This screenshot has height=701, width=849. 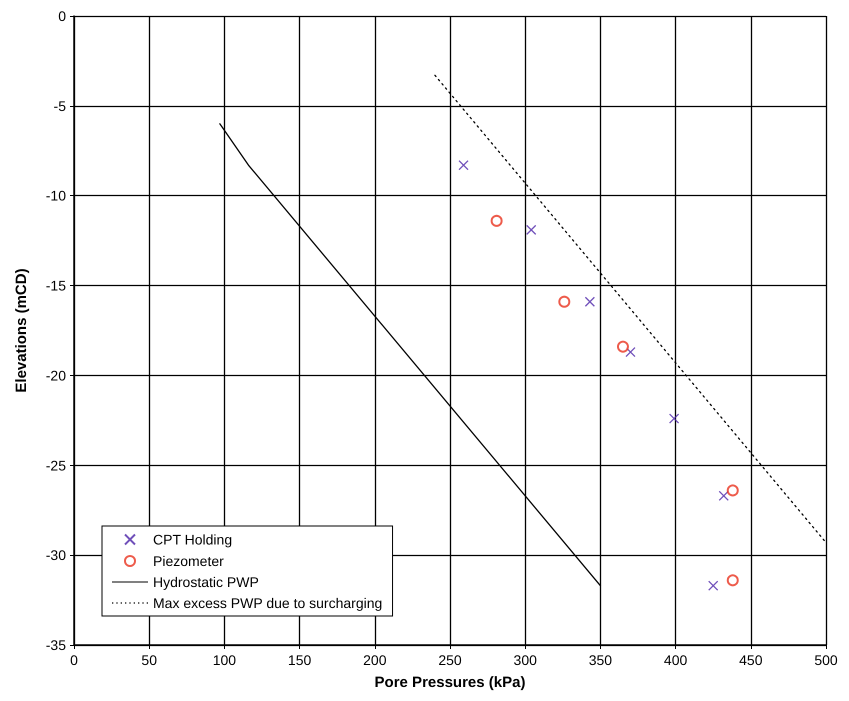 What do you see at coordinates (450, 682) in the screenshot?
I see `x-axis-title: Pore Pressures (kPa)` at bounding box center [450, 682].